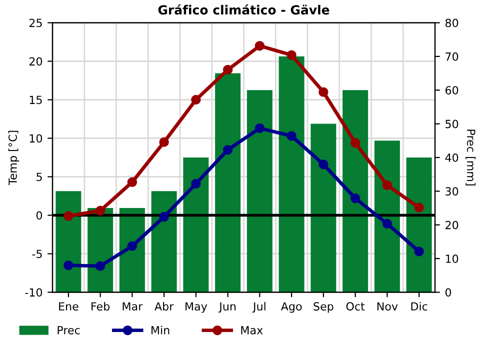  Describe the element at coordinates (452, 225) in the screenshot. I see `y2-tick-label: 20` at that location.